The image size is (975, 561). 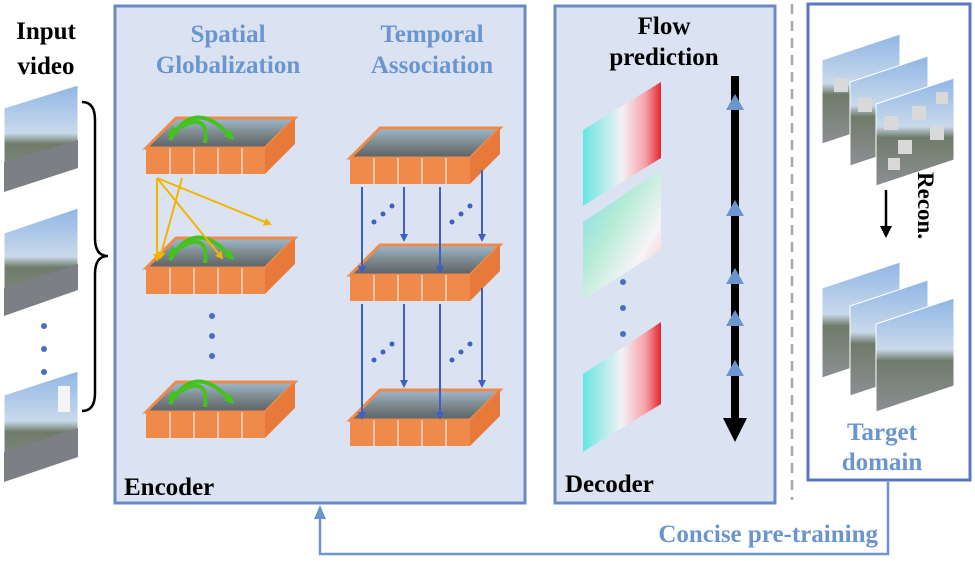 What do you see at coordinates (886, 214) in the screenshot?
I see `recon-arrow` at bounding box center [886, 214].